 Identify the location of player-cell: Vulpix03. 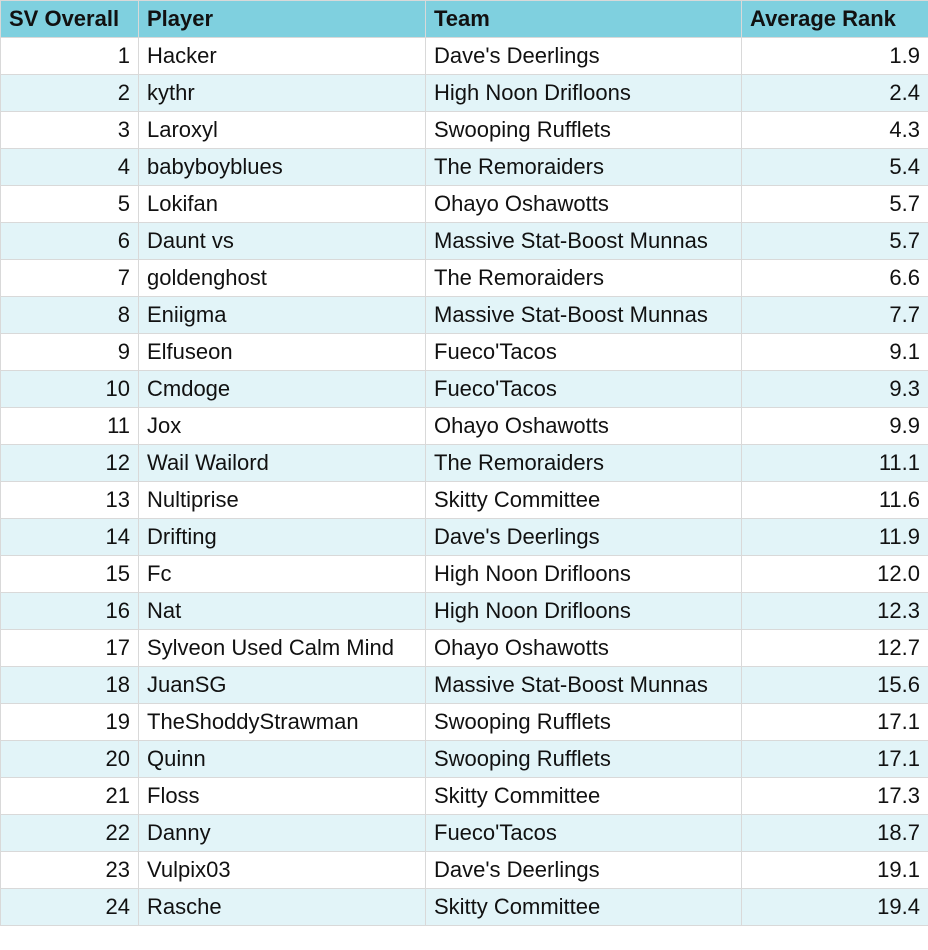
(282, 870).